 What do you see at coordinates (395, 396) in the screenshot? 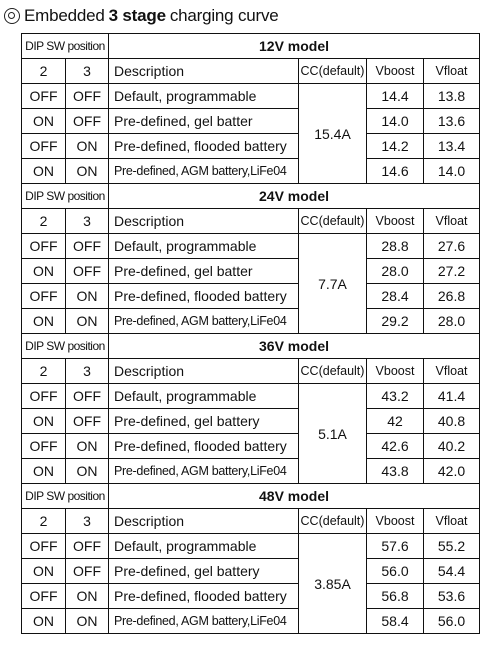
I see `vboost-value: 43.2` at bounding box center [395, 396].